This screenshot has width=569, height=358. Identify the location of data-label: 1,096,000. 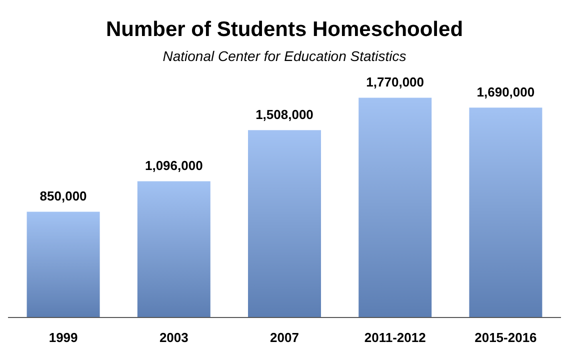
(173, 166).